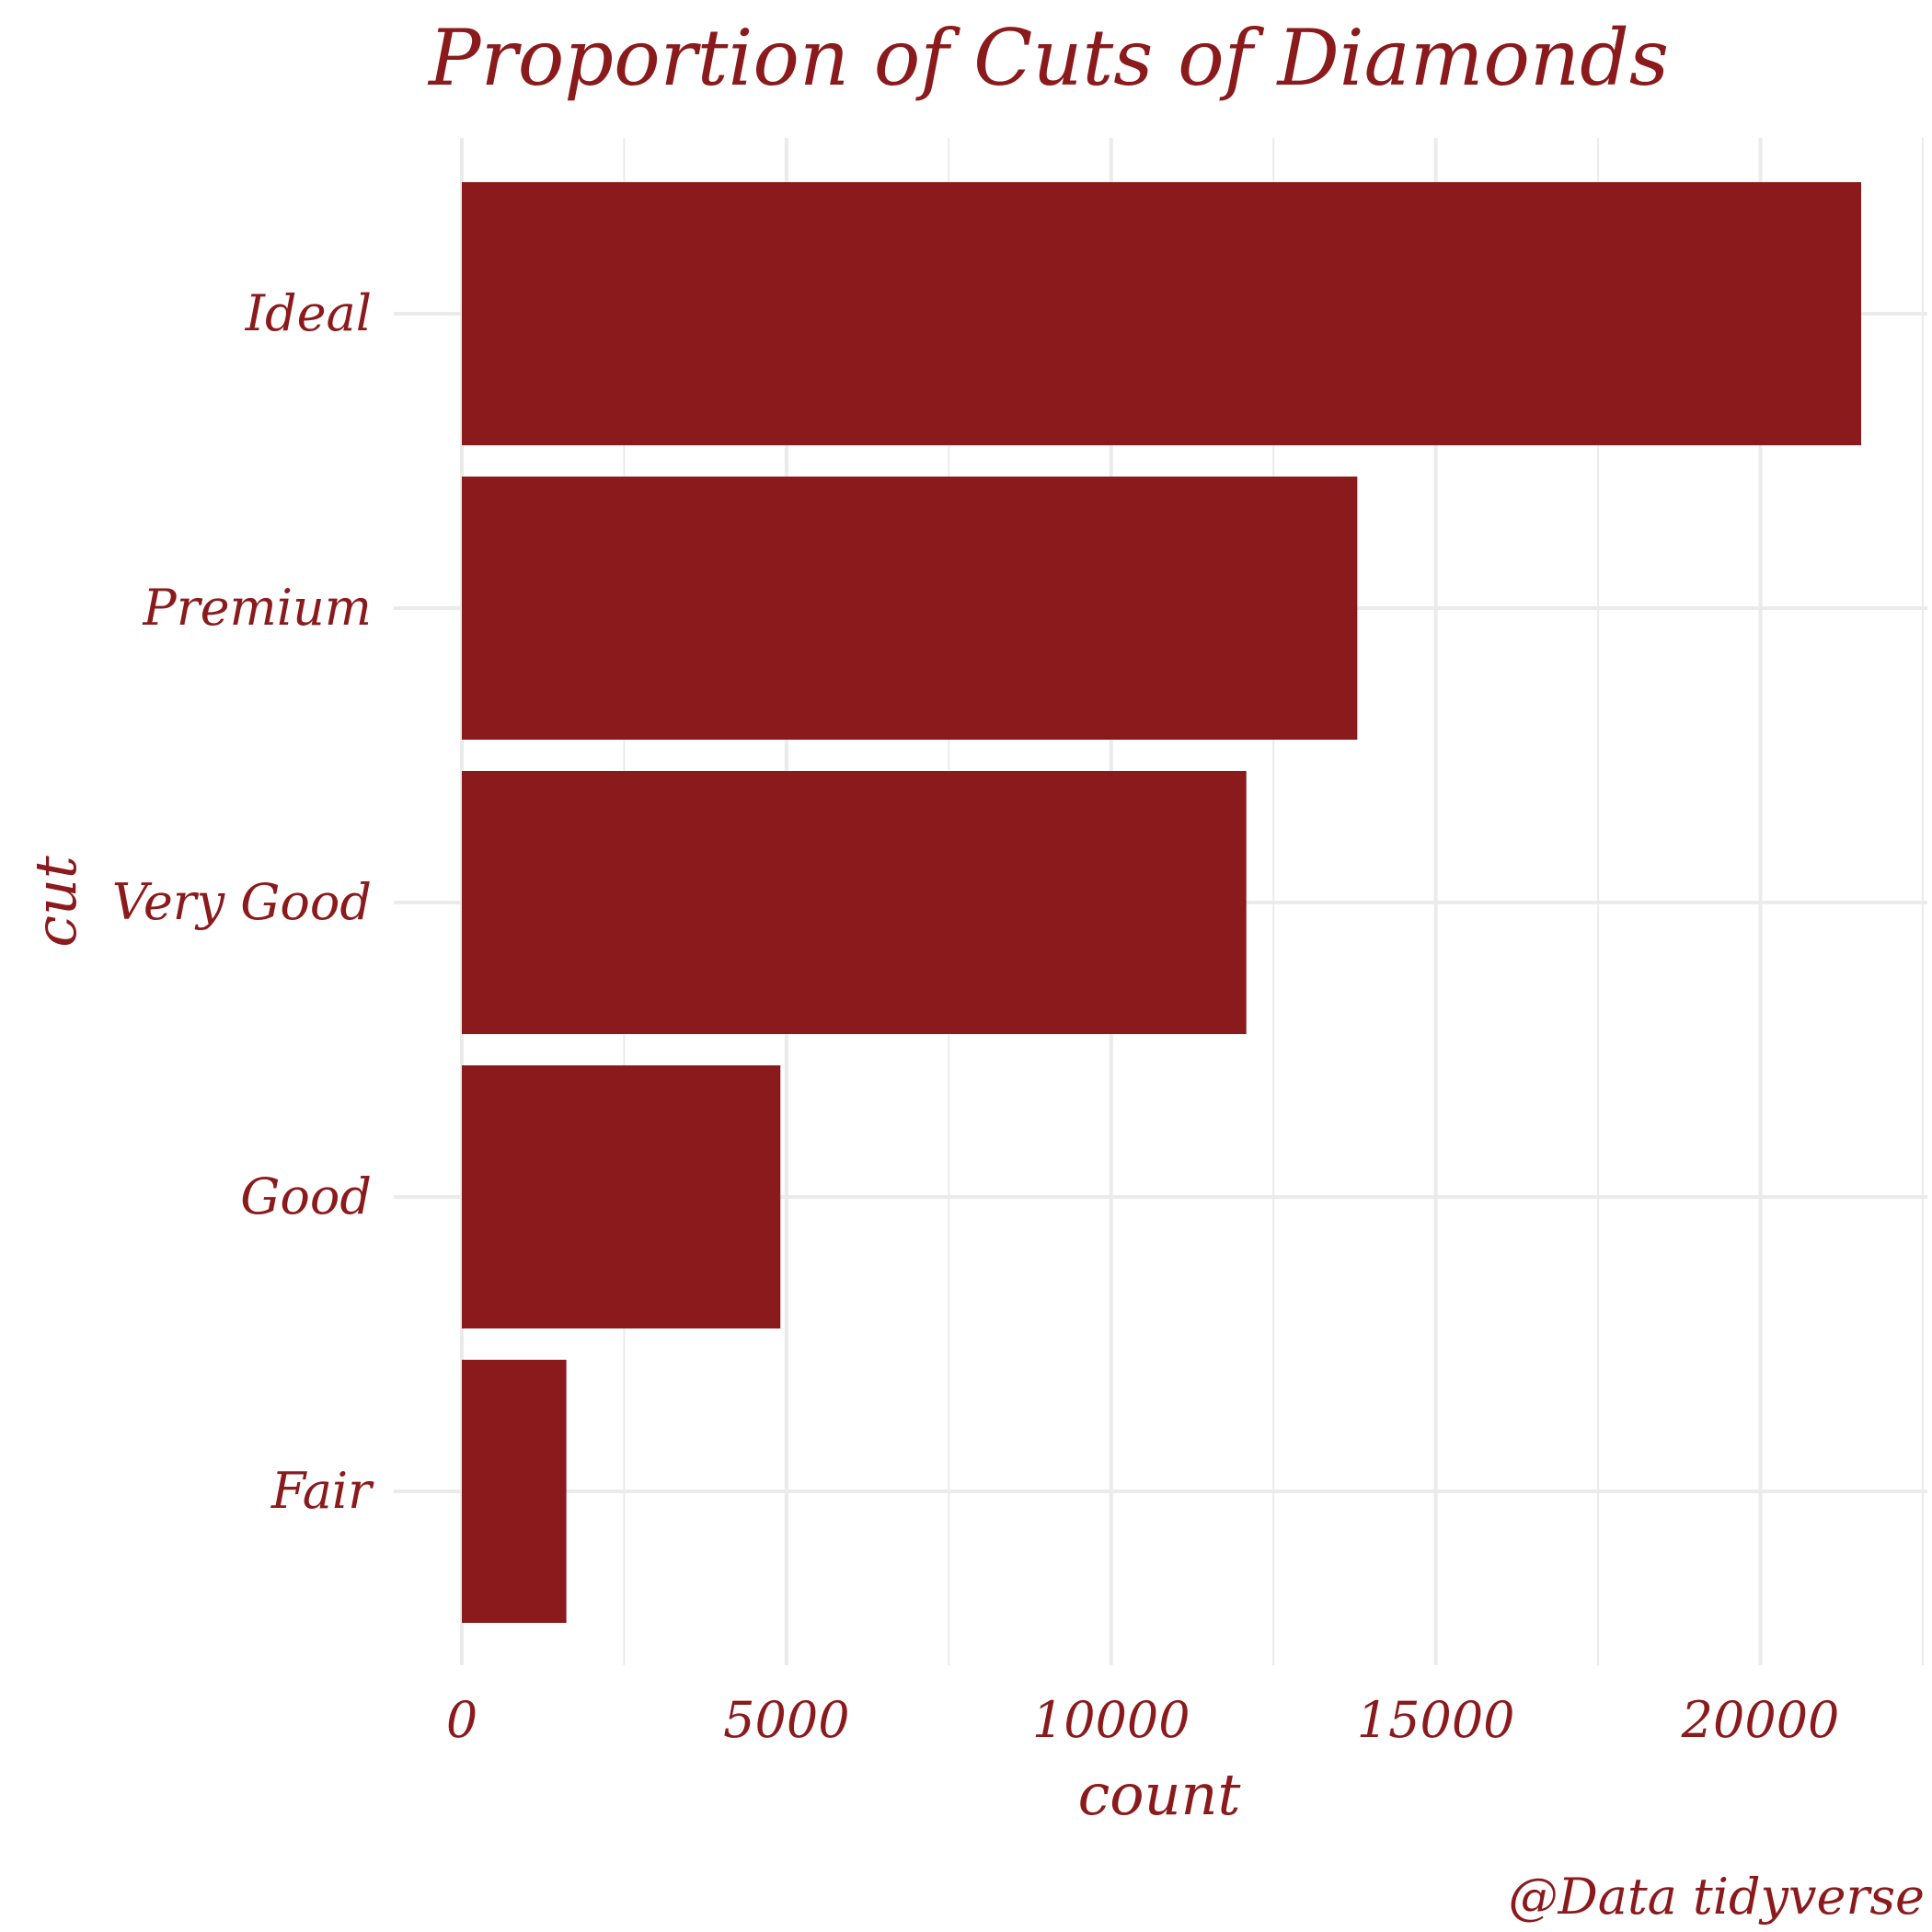 This screenshot has width=1932, height=1932. I want to click on bar-very-good, so click(854, 902).